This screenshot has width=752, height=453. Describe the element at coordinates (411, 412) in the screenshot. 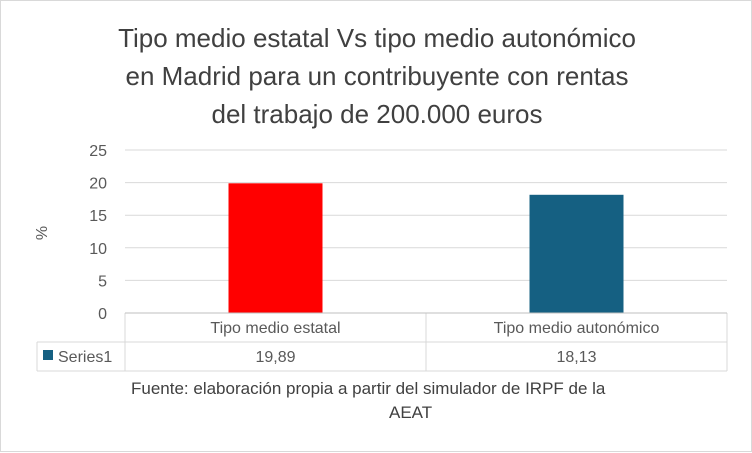

I see `source-line-2: AEAT` at that location.